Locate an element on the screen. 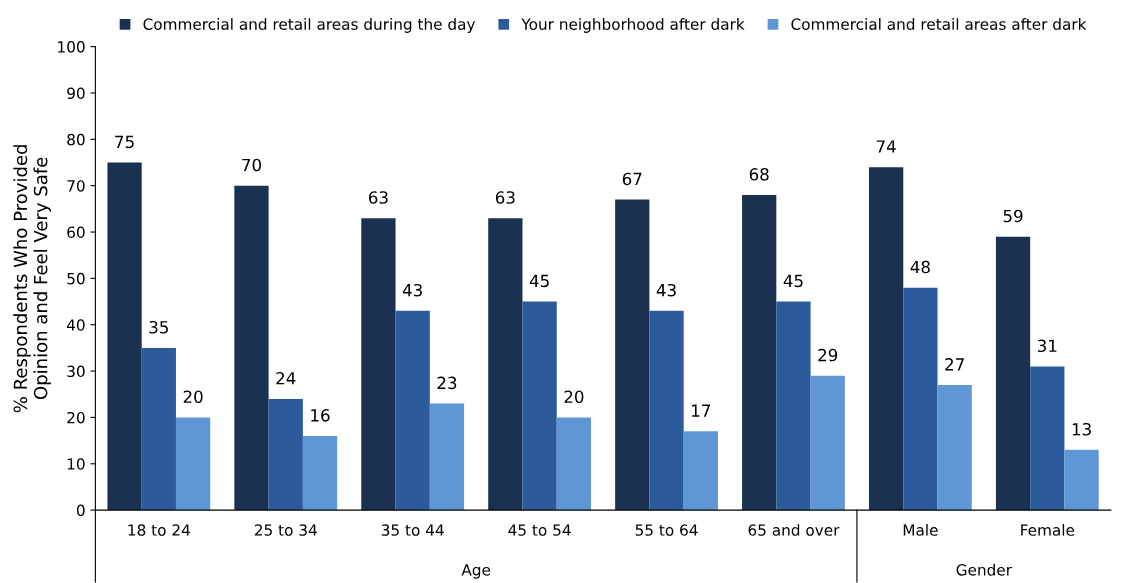 The height and width of the screenshot is (583, 1122). y-tick-label: 60 is located at coordinates (76, 232).